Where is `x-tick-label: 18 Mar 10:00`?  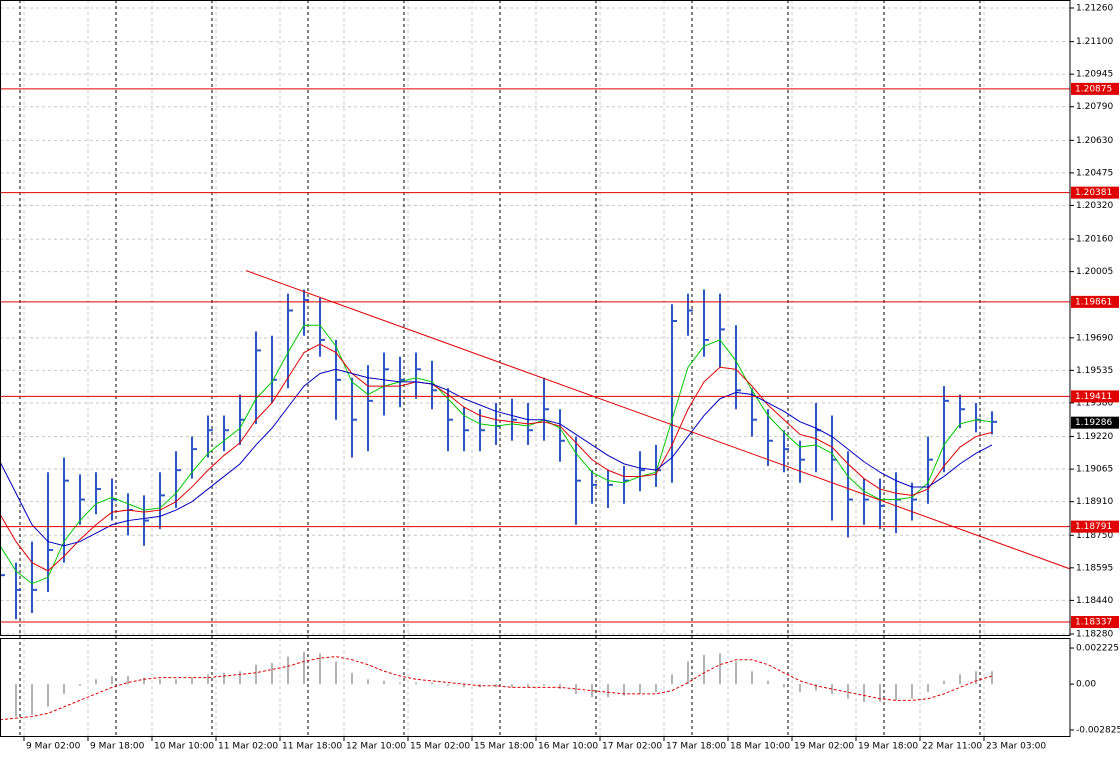 x-tick-label: 18 Mar 10:00 is located at coordinates (760, 747).